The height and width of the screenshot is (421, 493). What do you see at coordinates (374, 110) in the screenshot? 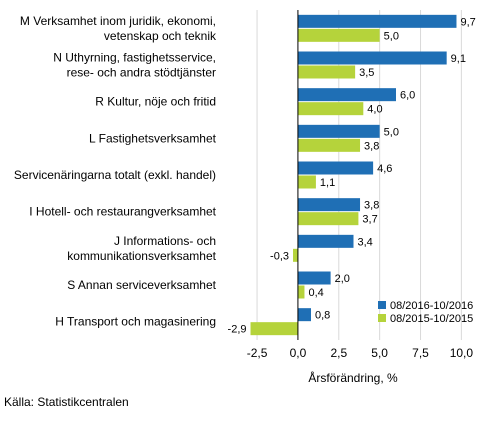
I see `data-label: 4,0` at bounding box center [374, 110].